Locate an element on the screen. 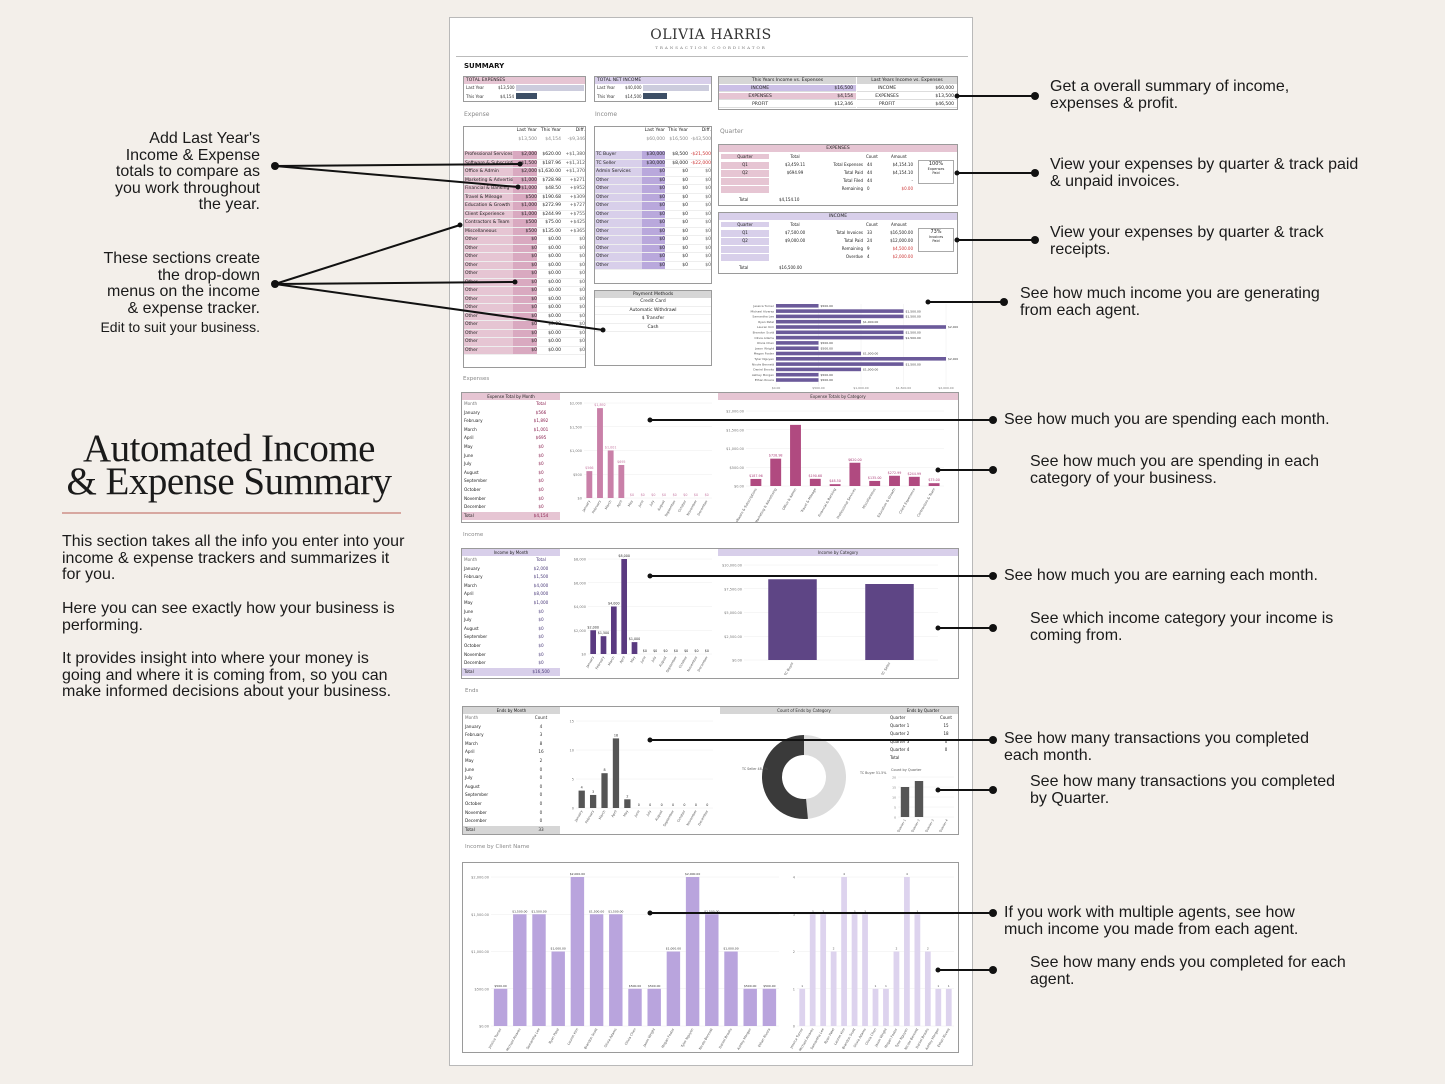 The height and width of the screenshot is (1084, 1445). category-cell: Office & Admin is located at coordinates (488, 172).